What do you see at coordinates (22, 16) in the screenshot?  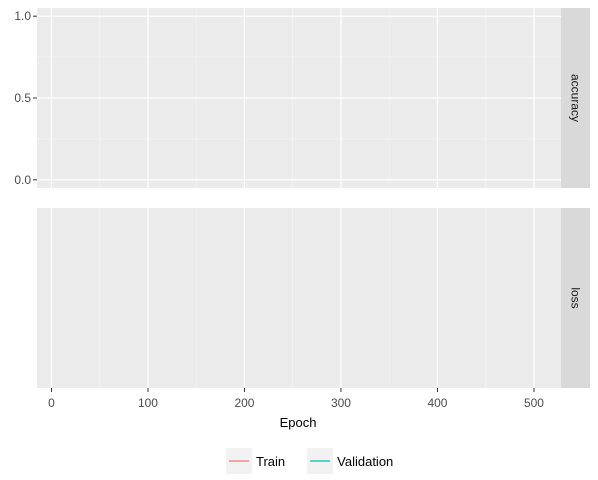 I see `y-tick-label: 1.0` at bounding box center [22, 16].